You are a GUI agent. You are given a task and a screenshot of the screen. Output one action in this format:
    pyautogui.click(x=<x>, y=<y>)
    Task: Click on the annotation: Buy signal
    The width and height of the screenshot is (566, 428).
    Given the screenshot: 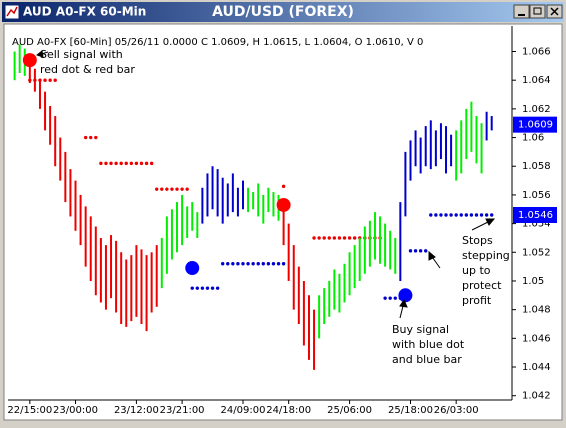 What is the action you would take?
    pyautogui.click(x=420, y=329)
    